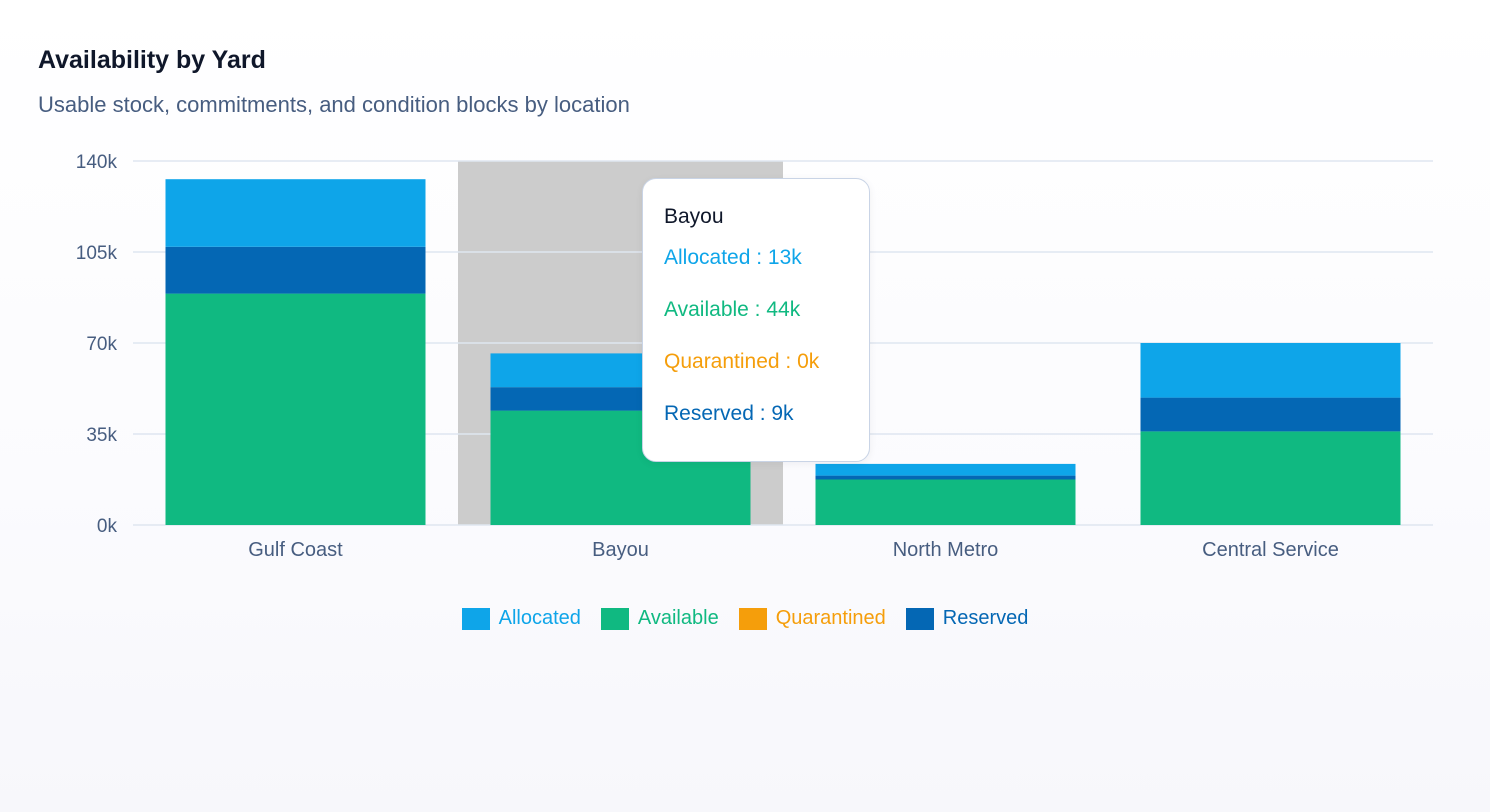 Image resolution: width=1490 pixels, height=812 pixels. Describe the element at coordinates (295, 409) in the screenshot. I see `bar-available-gulf-coast` at that location.